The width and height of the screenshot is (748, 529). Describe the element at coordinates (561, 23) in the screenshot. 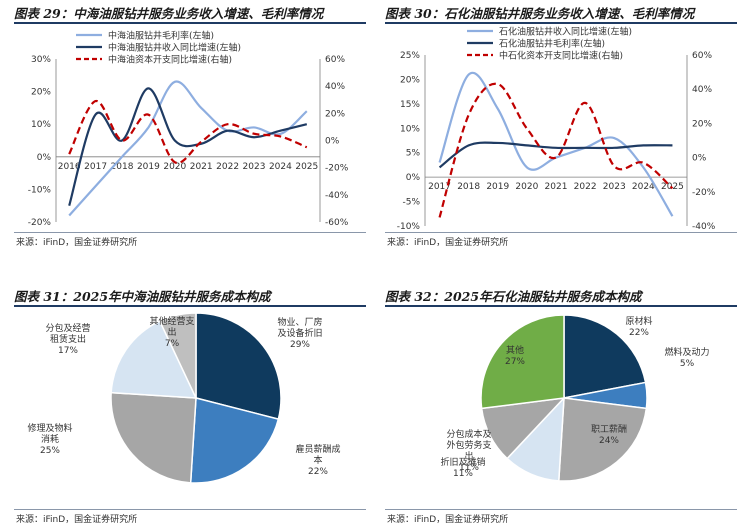

I see `fig30-title-rule` at that location.